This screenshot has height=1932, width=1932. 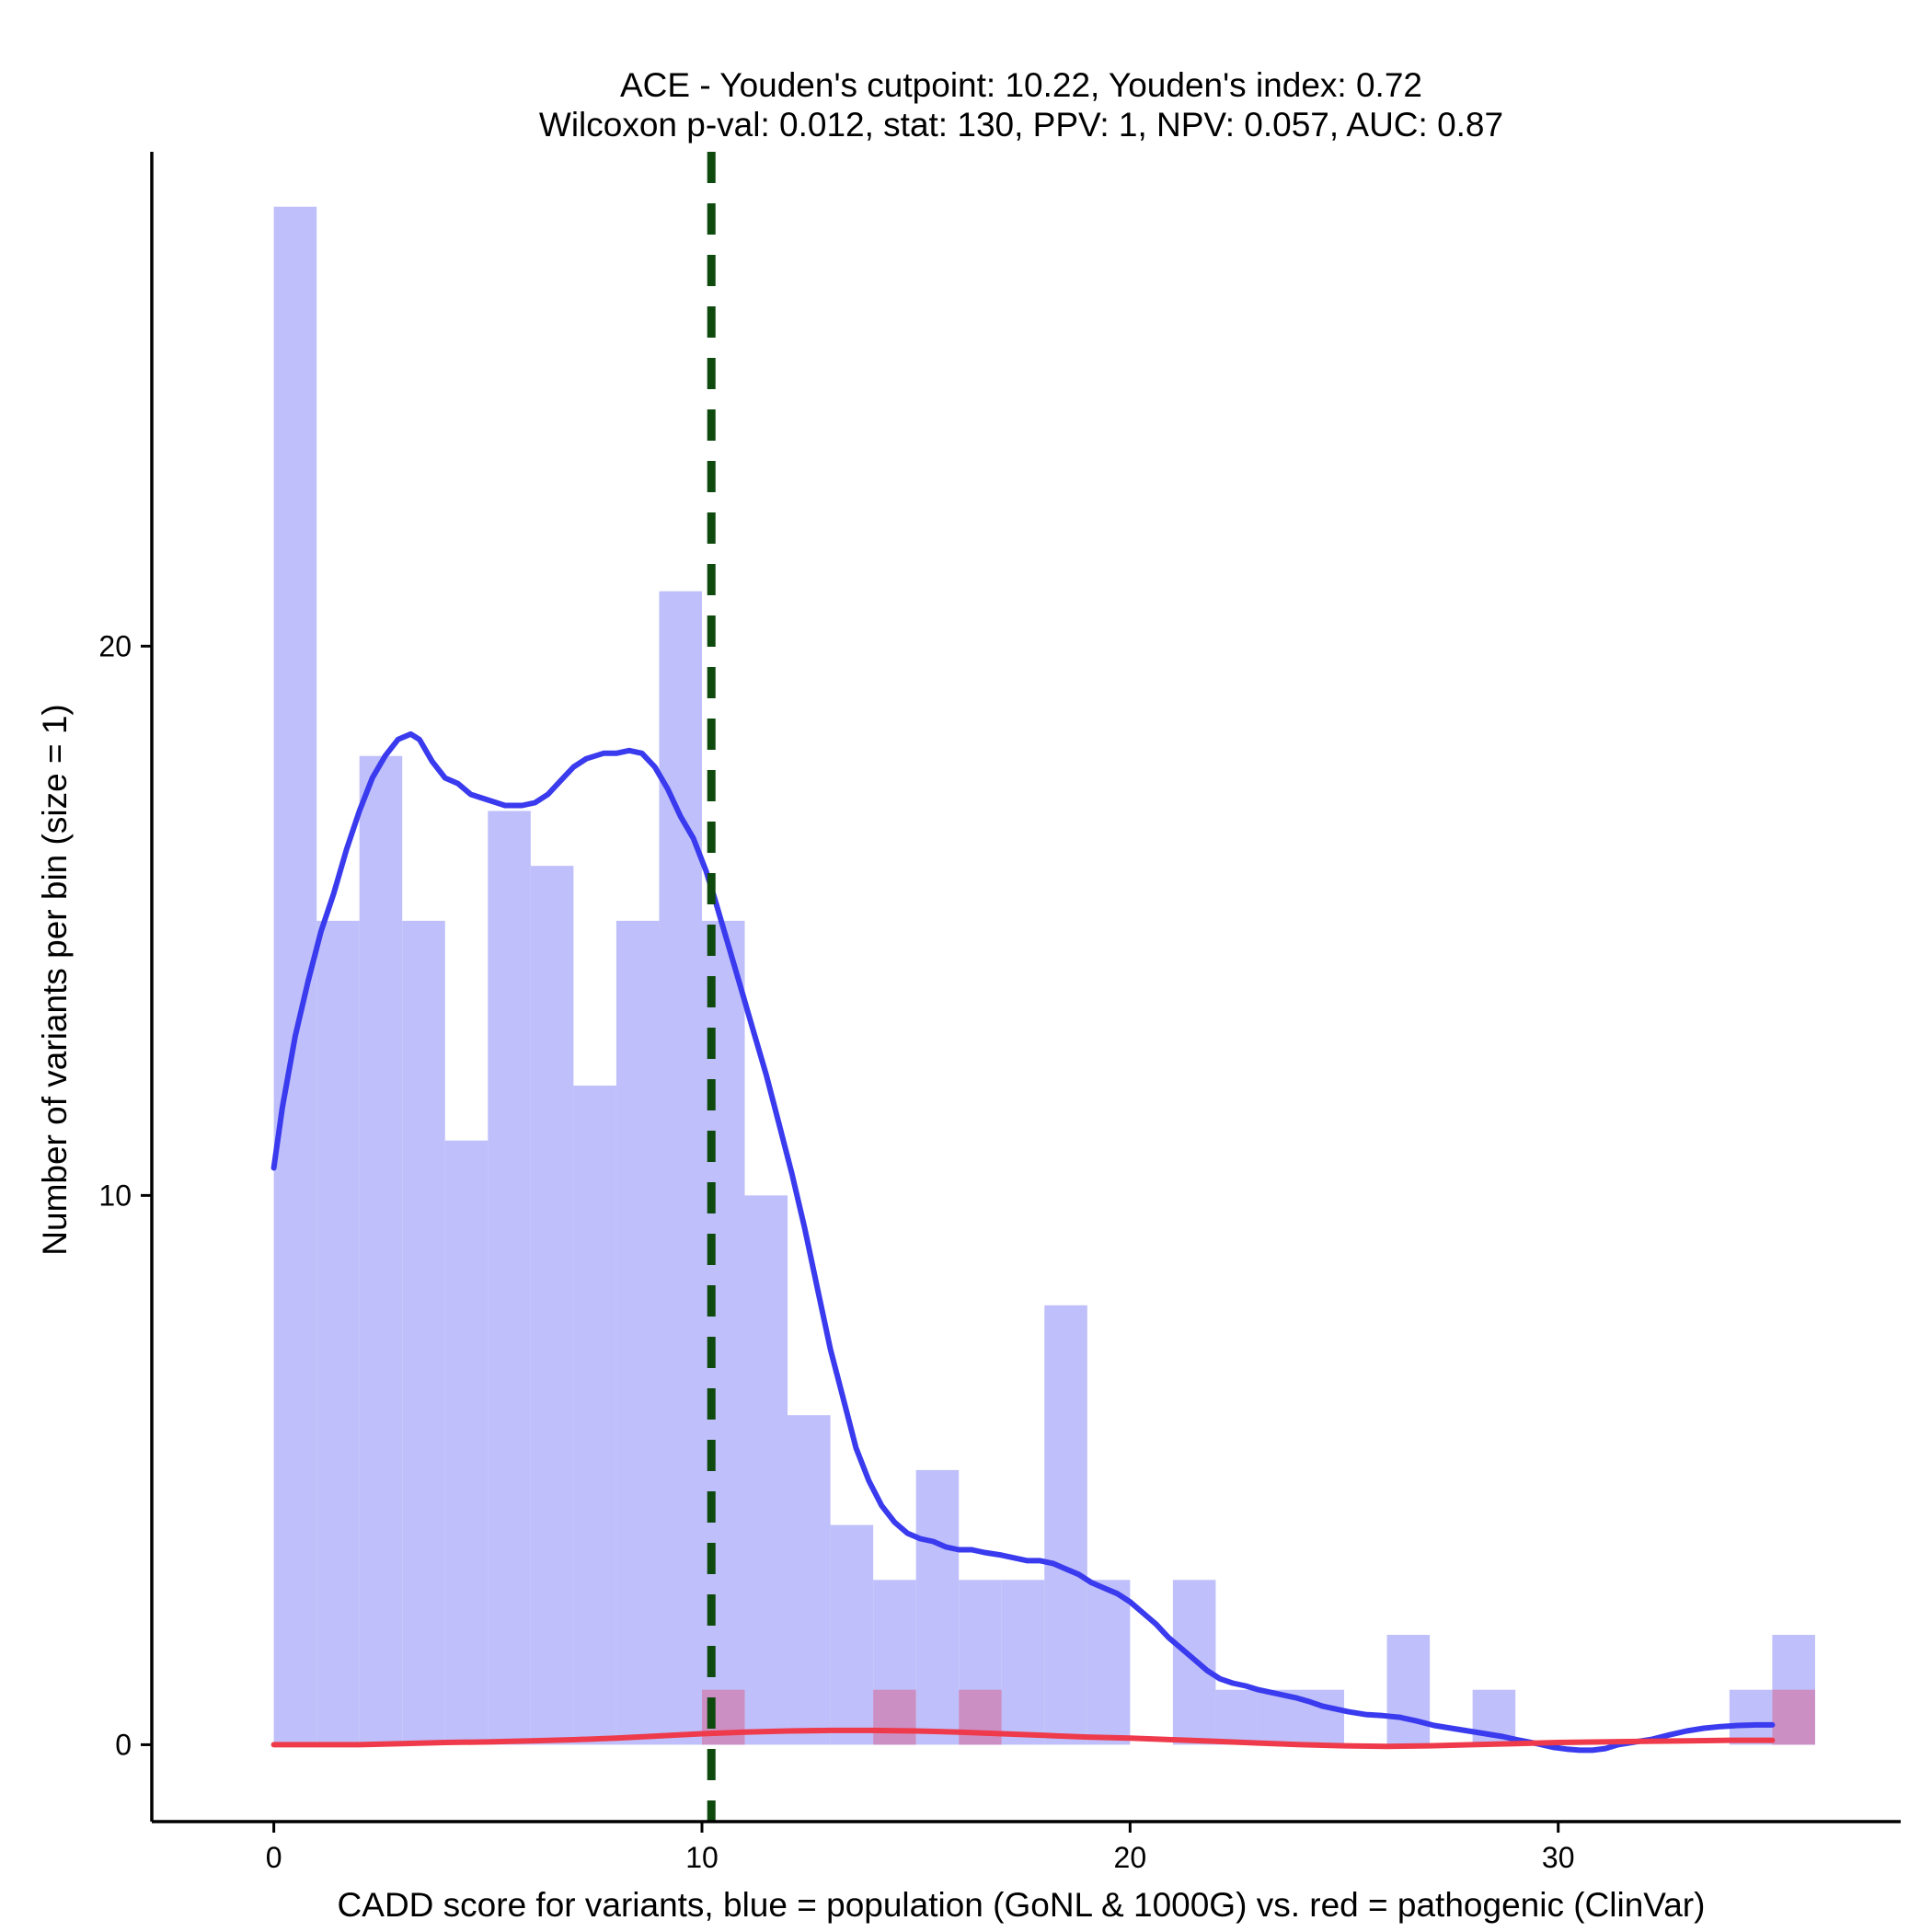 I want to click on y-tick-label: 20, so click(x=115, y=645).